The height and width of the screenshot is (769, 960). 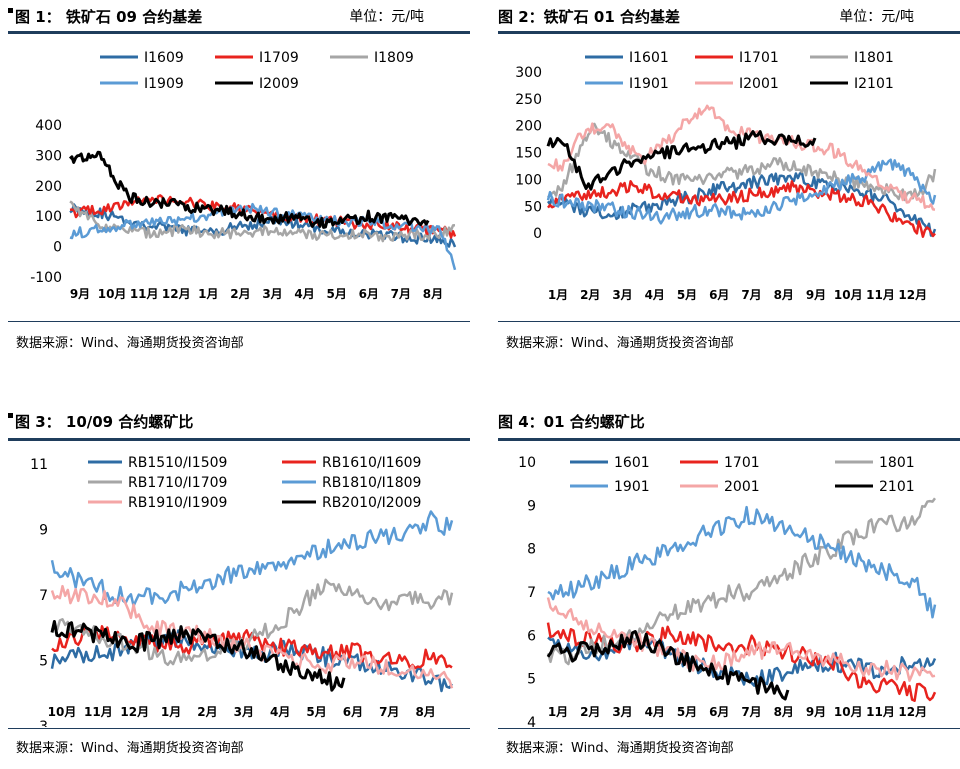 I want to click on chart-title: 图 2：铁矿石 01 合约基差, so click(x=589, y=17).